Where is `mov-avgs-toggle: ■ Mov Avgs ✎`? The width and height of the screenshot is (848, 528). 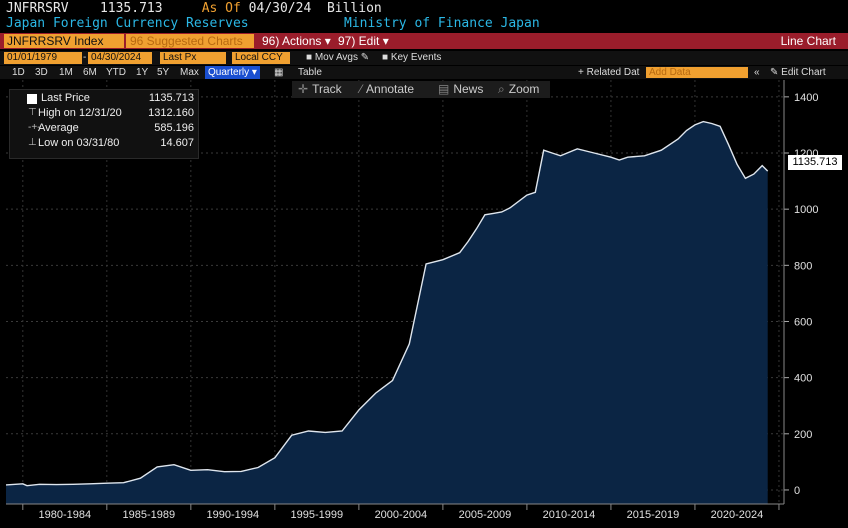 mov-avgs-toggle: ■ Mov Avgs ✎ is located at coordinates (338, 57).